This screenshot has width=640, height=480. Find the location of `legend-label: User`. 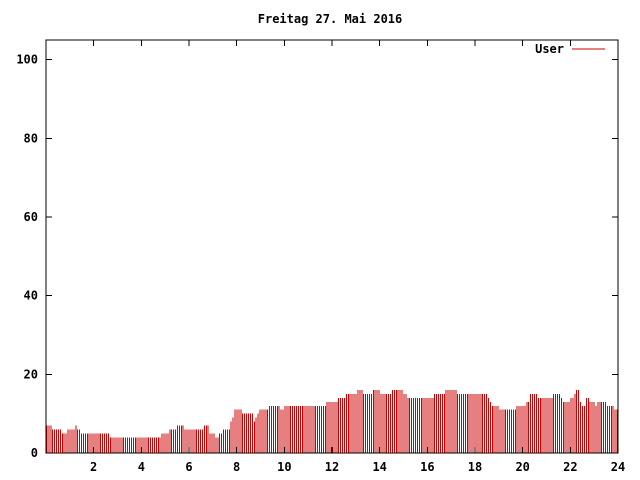

legend-label: User is located at coordinates (549, 49).